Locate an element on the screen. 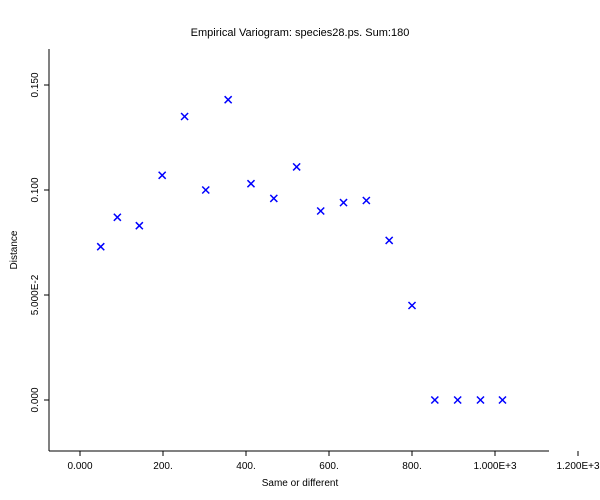 This screenshot has width=600, height=500. y-axis-label: Distance is located at coordinates (14, 249).